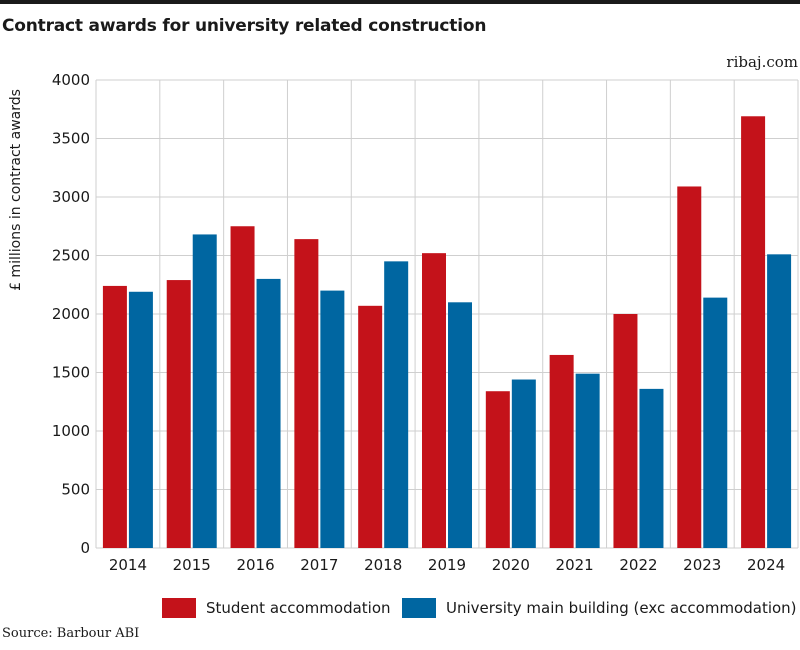 Image resolution: width=800 pixels, height=650 pixels. Describe the element at coordinates (319, 565) in the screenshot. I see `x-tick-label: 2017` at that location.